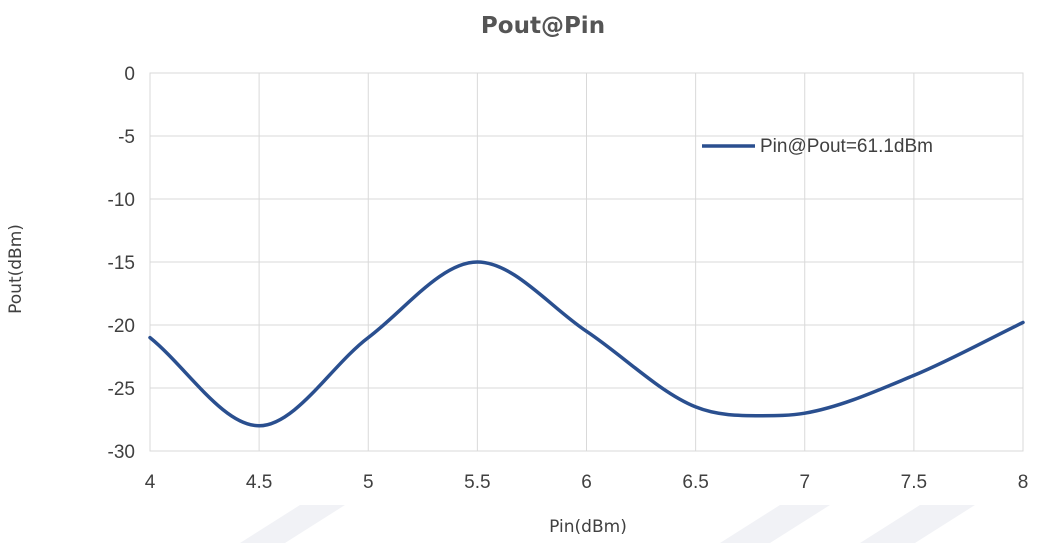 This screenshot has height=543, width=1037. I want to click on x-tick-label: 6.5, so click(695, 482).